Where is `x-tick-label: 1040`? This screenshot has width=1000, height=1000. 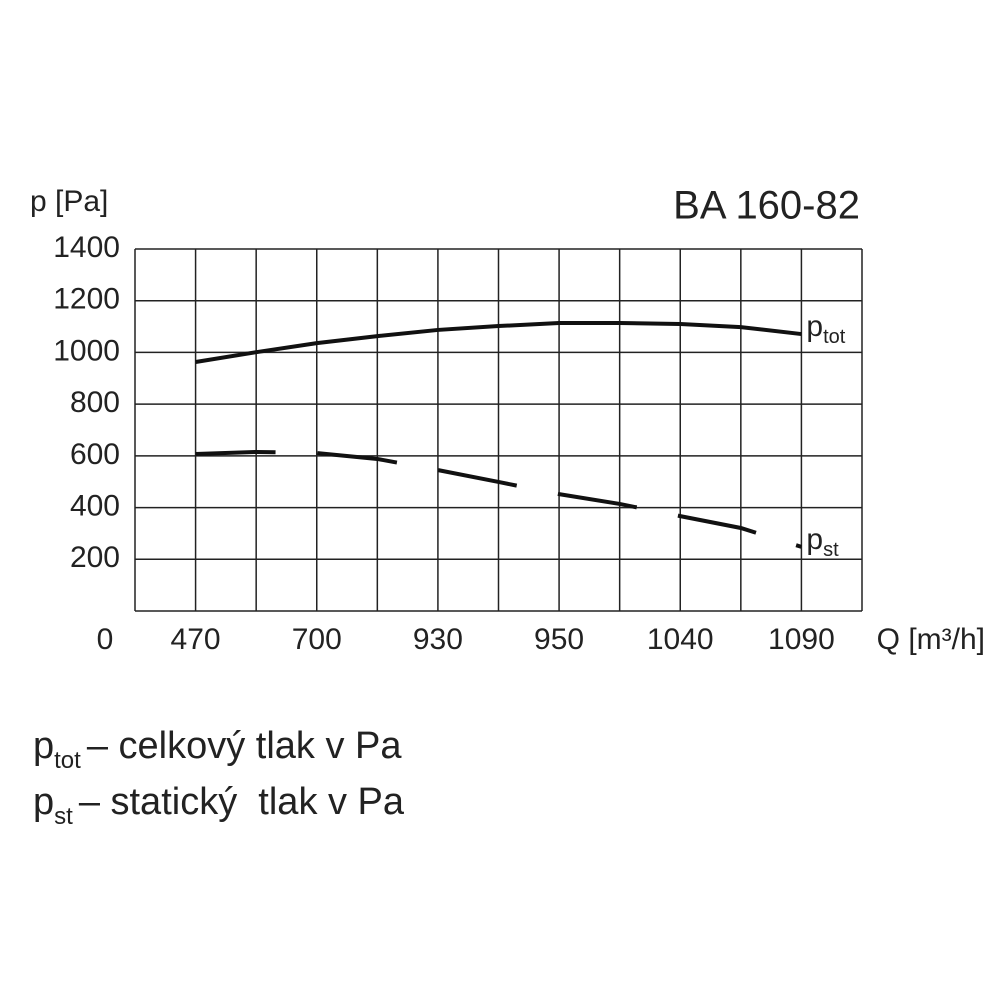
x-tick-label: 1040 is located at coordinates (680, 639).